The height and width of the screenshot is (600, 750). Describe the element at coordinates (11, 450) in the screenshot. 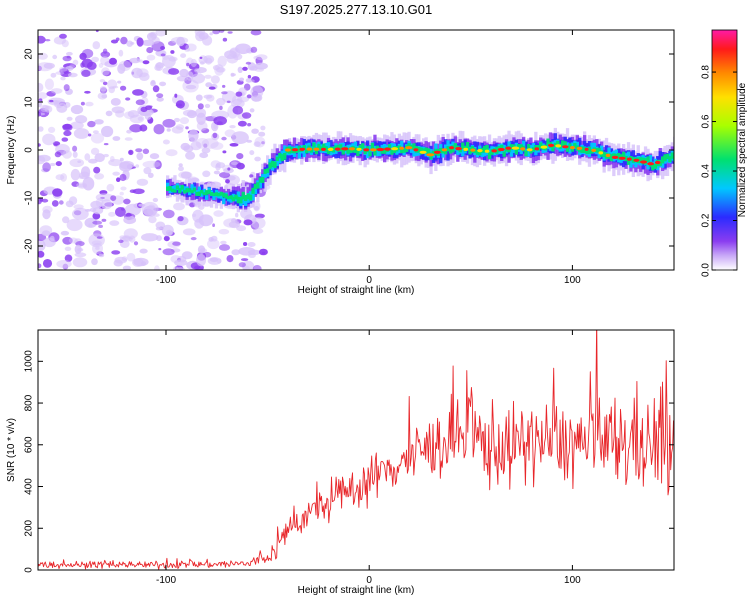

I see `snr-y-axis-label: SNR (10 * v/v)` at that location.